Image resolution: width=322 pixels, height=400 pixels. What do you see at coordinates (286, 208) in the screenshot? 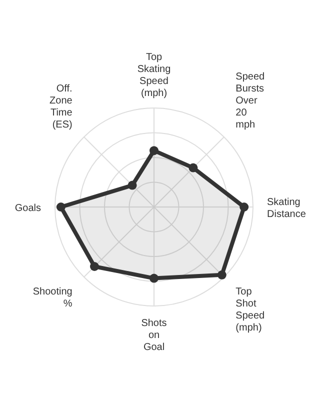
I see `spoke-label: Skating Distance` at bounding box center [286, 208].